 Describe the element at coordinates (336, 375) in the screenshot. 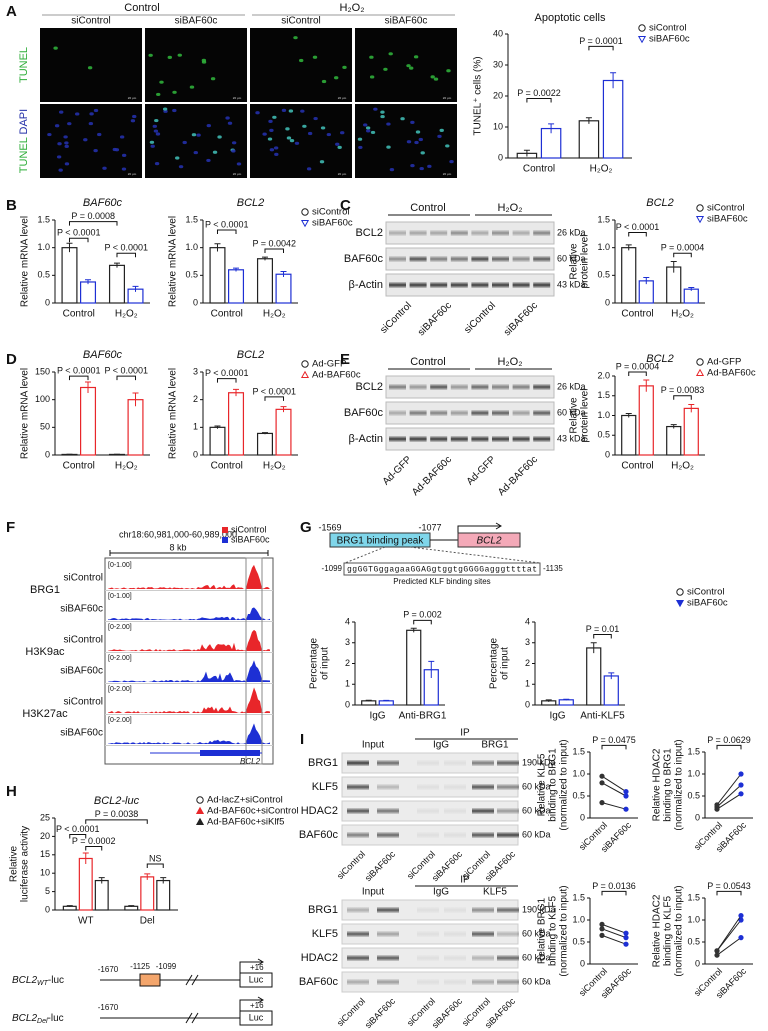

I see `legend-label: Ad-BAF60c` at that location.